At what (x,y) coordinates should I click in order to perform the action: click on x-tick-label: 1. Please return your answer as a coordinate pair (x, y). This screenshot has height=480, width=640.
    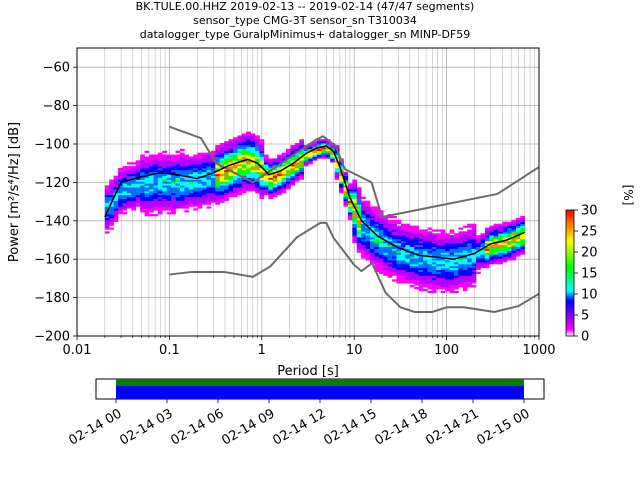
    Looking at the image, I should click on (262, 350).